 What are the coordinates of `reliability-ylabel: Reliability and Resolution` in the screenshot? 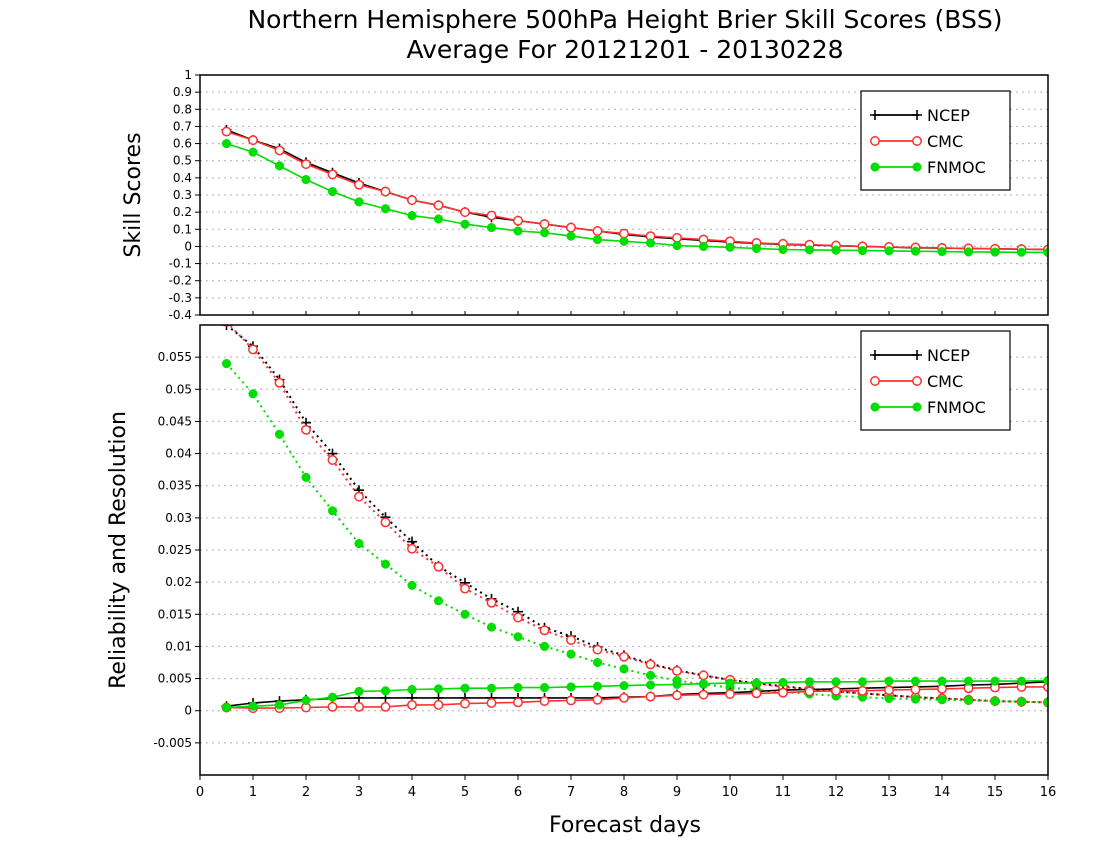 It's located at (118, 550).